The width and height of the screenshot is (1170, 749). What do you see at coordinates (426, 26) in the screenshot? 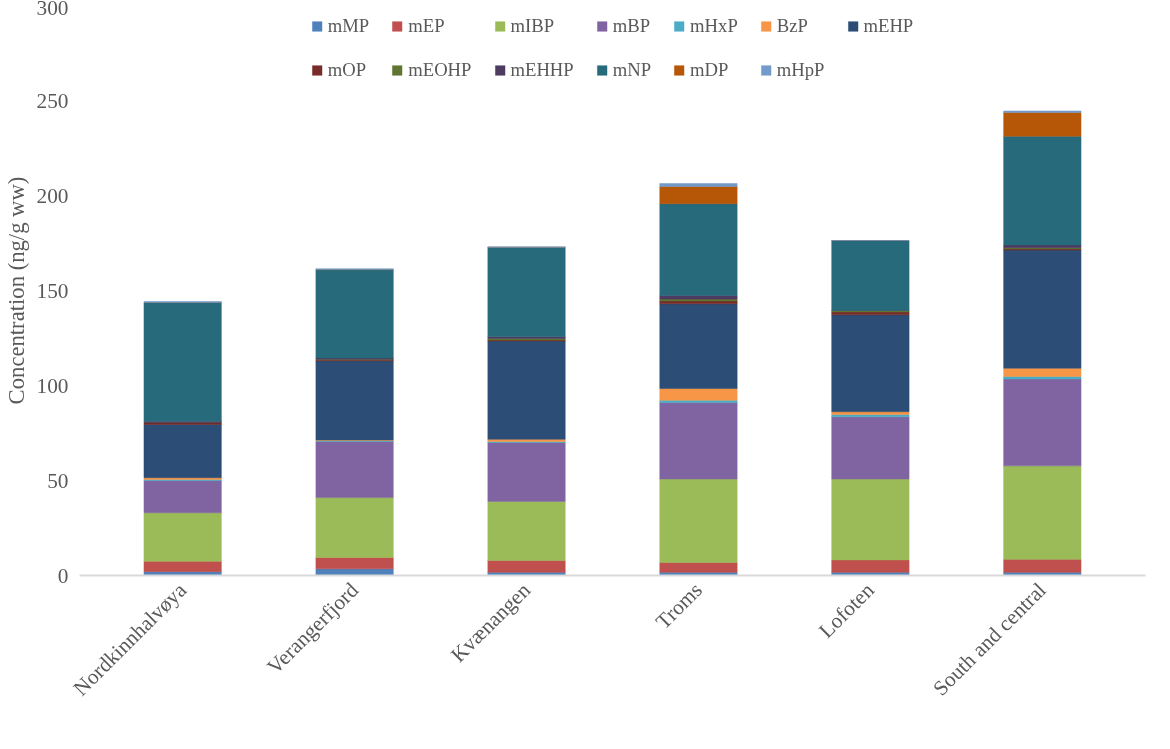
I see `legend-label: mEP` at bounding box center [426, 26].